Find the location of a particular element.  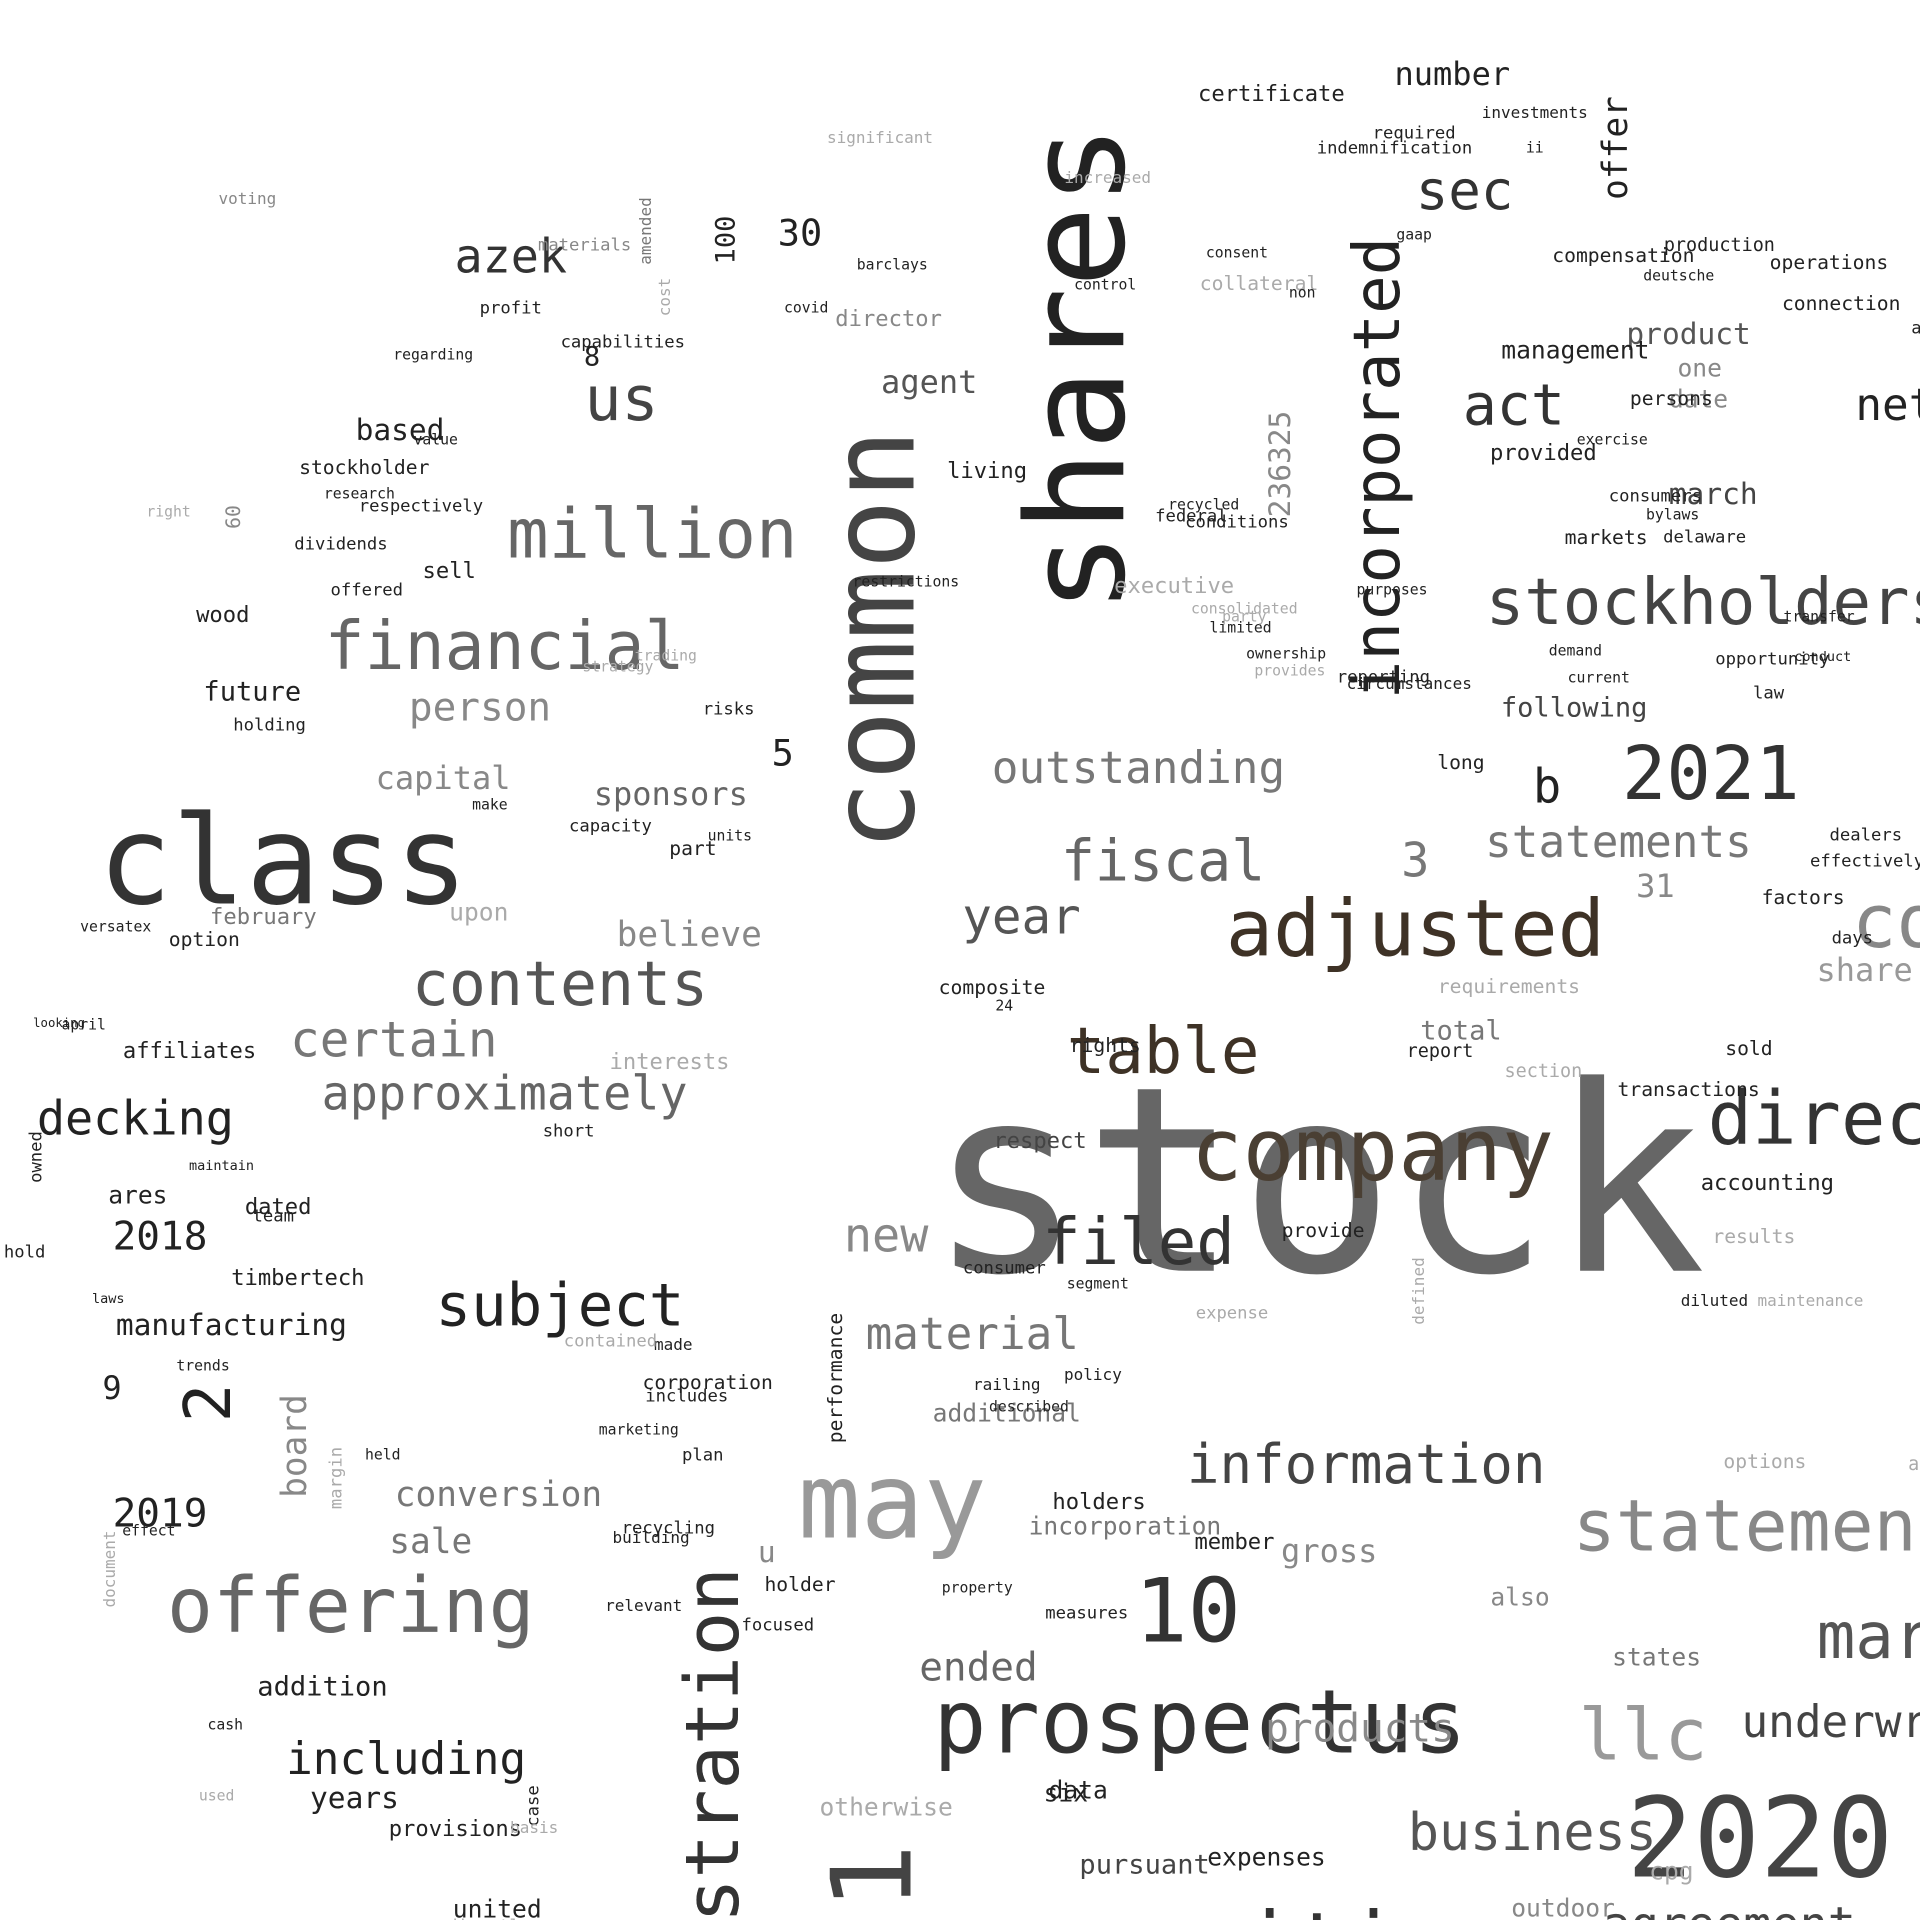

cloud-word: share is located at coordinates (1864, 969).